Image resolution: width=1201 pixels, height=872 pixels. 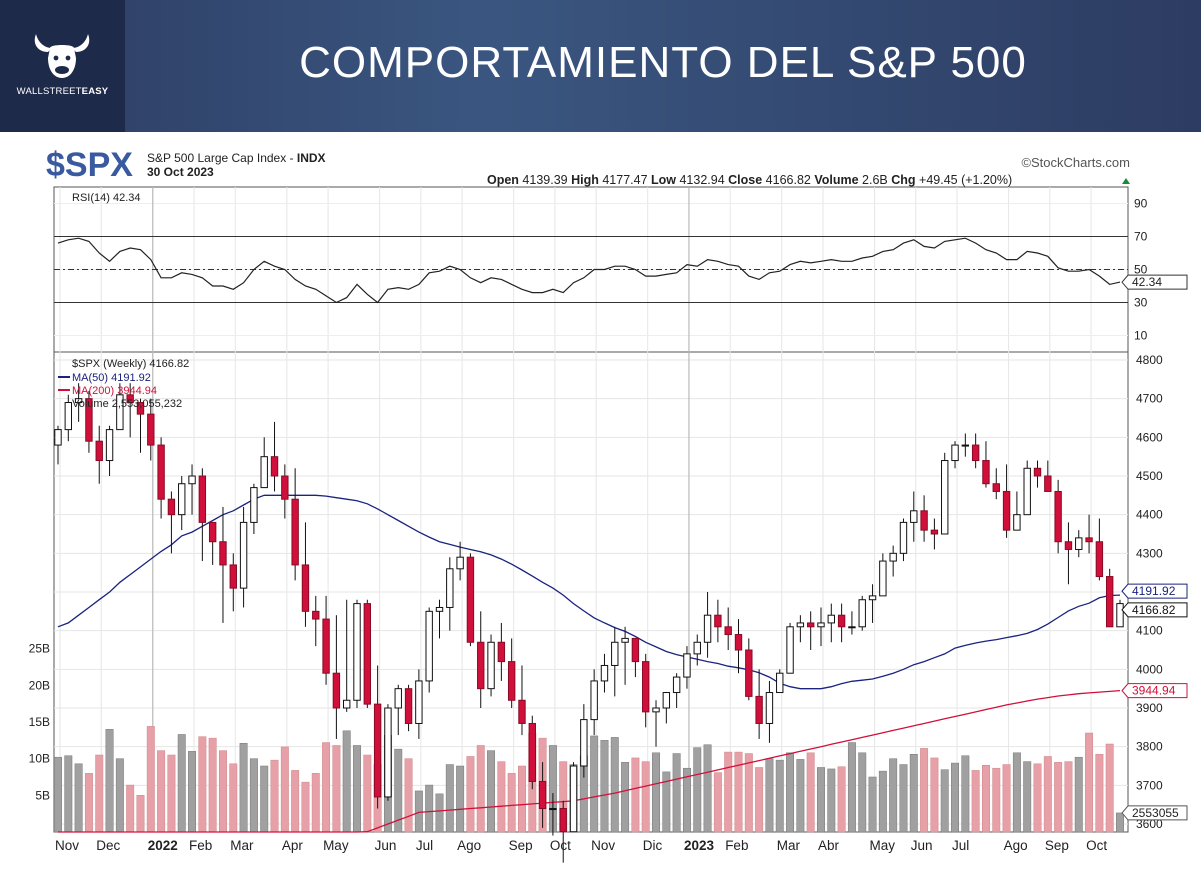 What do you see at coordinates (1096, 845) in the screenshot?
I see `x-tick-label: Oct` at bounding box center [1096, 845].